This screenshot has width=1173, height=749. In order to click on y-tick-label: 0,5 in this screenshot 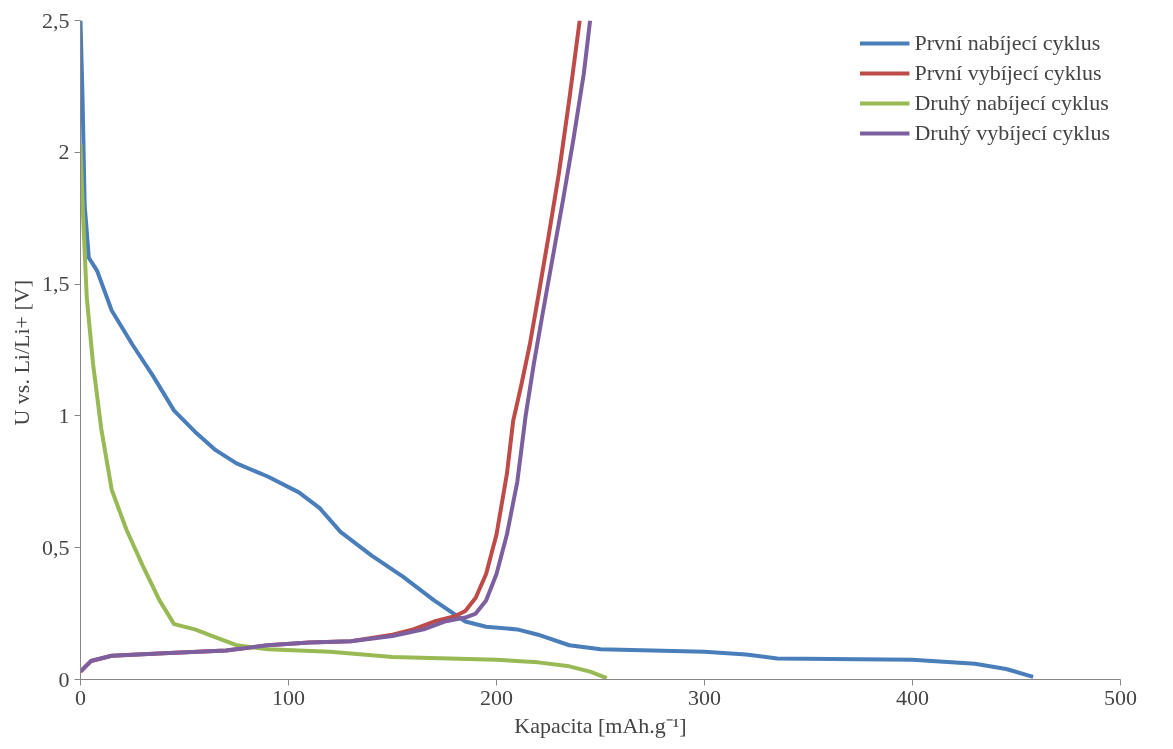, I will do `click(56, 547)`.